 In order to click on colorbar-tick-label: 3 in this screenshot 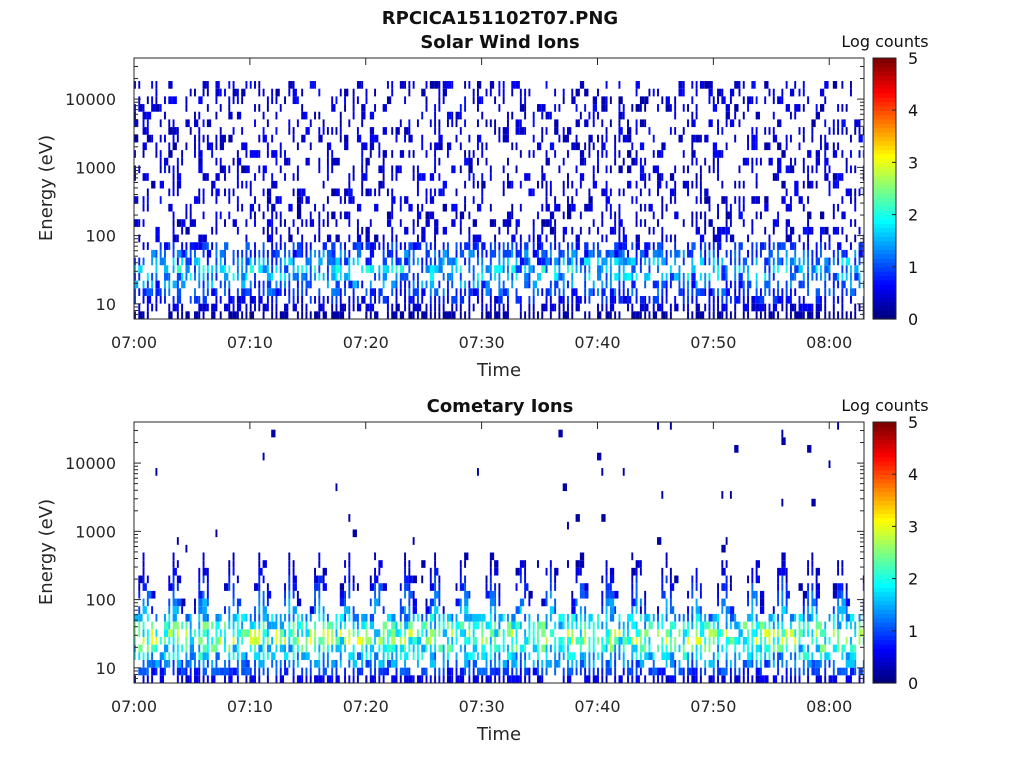, I will do `click(913, 162)`.